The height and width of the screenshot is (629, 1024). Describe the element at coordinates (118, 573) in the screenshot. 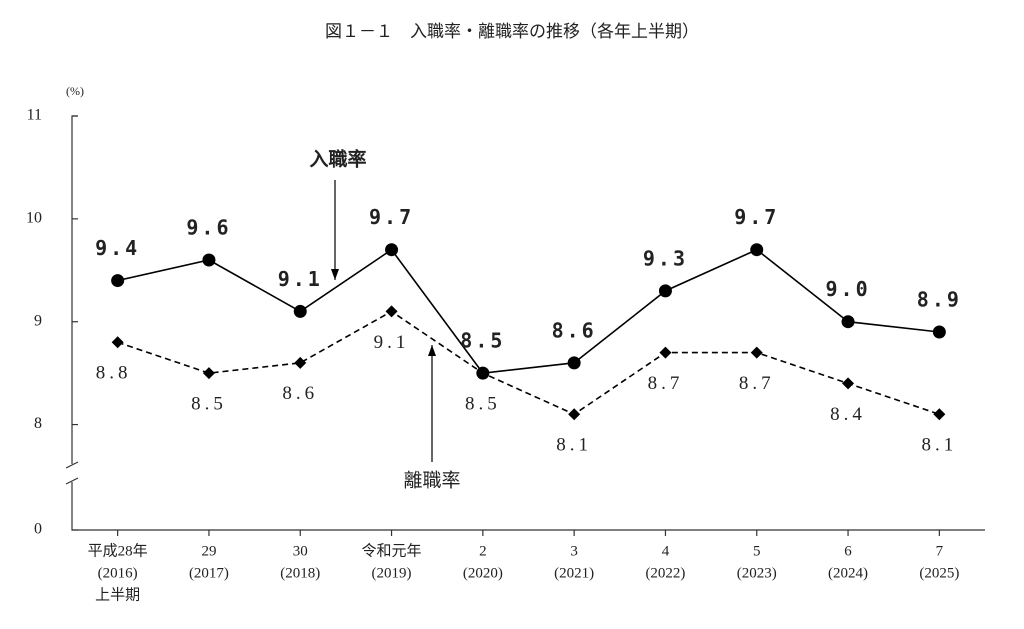

I see `x-tick-label: (2016)` at that location.